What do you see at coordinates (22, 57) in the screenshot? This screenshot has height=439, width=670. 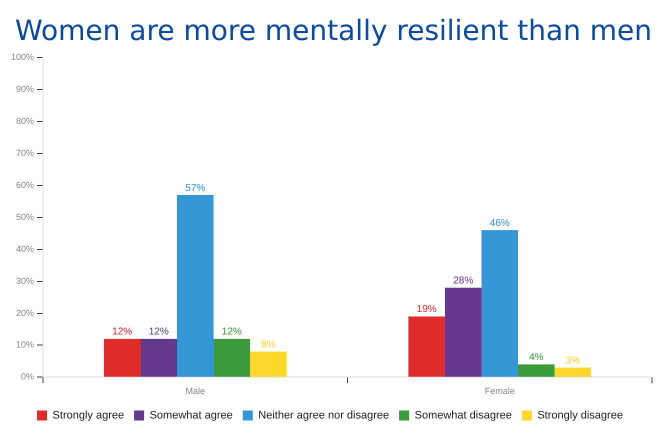 I see `y-tick-label: 100%` at bounding box center [22, 57].